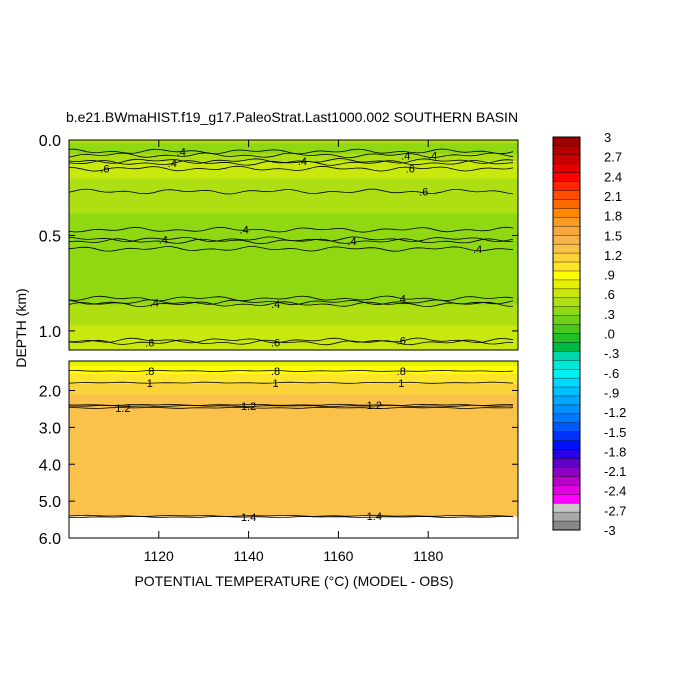 The image size is (700, 700). Describe the element at coordinates (609, 275) in the screenshot. I see `colorbar-label: .9` at that location.